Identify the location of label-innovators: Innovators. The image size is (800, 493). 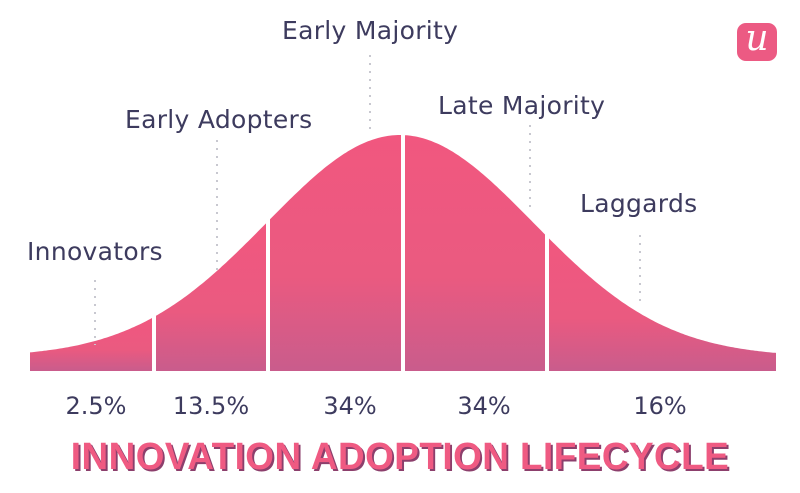
(95, 251).